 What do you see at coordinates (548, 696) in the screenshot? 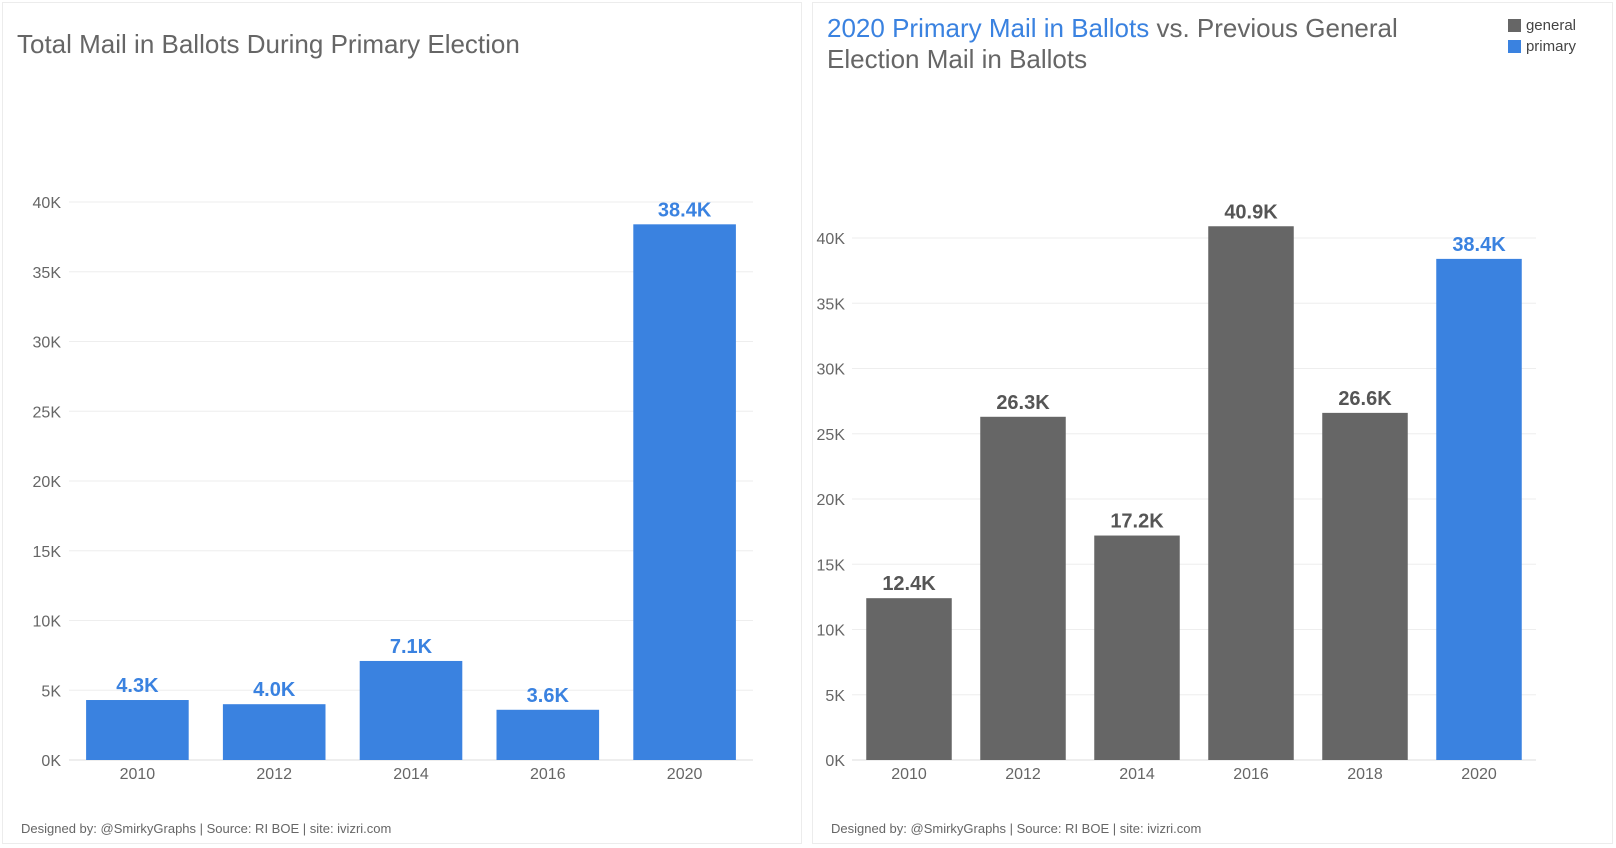
I see `data-label: 3.6K` at bounding box center [548, 696].